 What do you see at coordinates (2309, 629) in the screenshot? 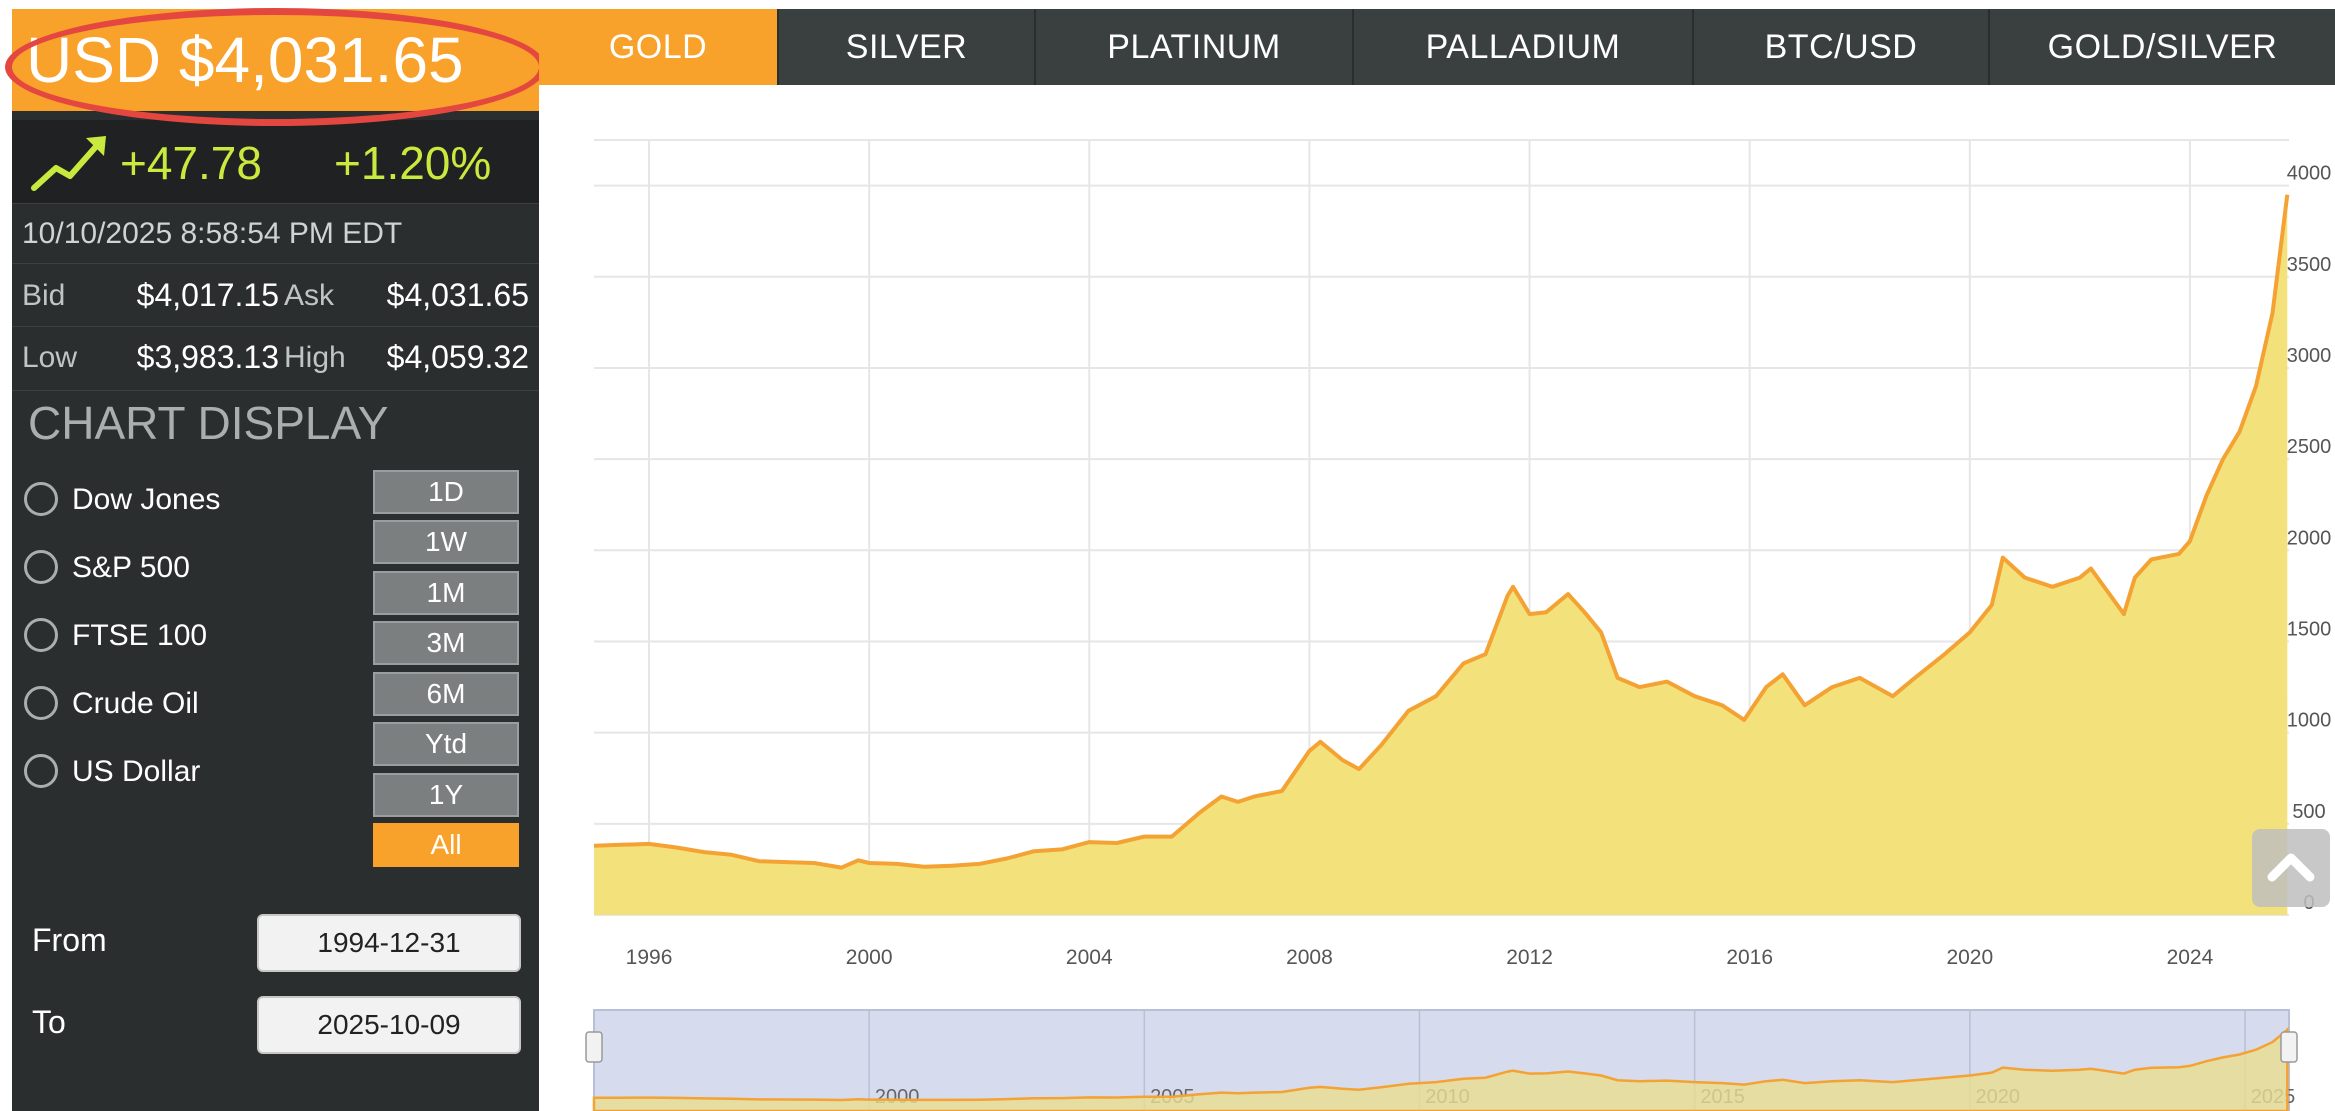
I see `y-tick-label: 1500` at bounding box center [2309, 629].